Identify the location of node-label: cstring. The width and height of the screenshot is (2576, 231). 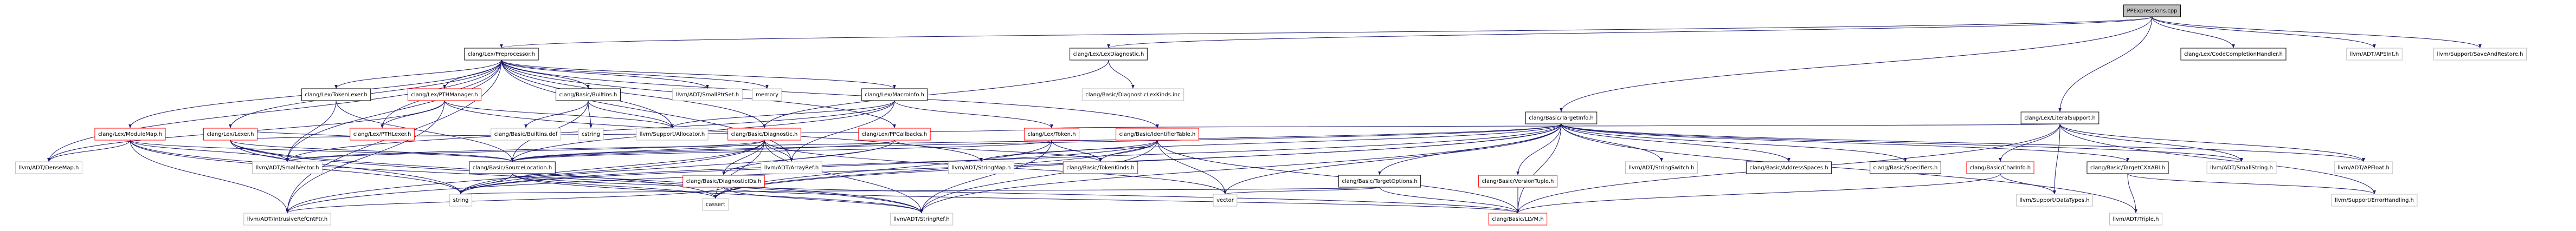
(591, 134).